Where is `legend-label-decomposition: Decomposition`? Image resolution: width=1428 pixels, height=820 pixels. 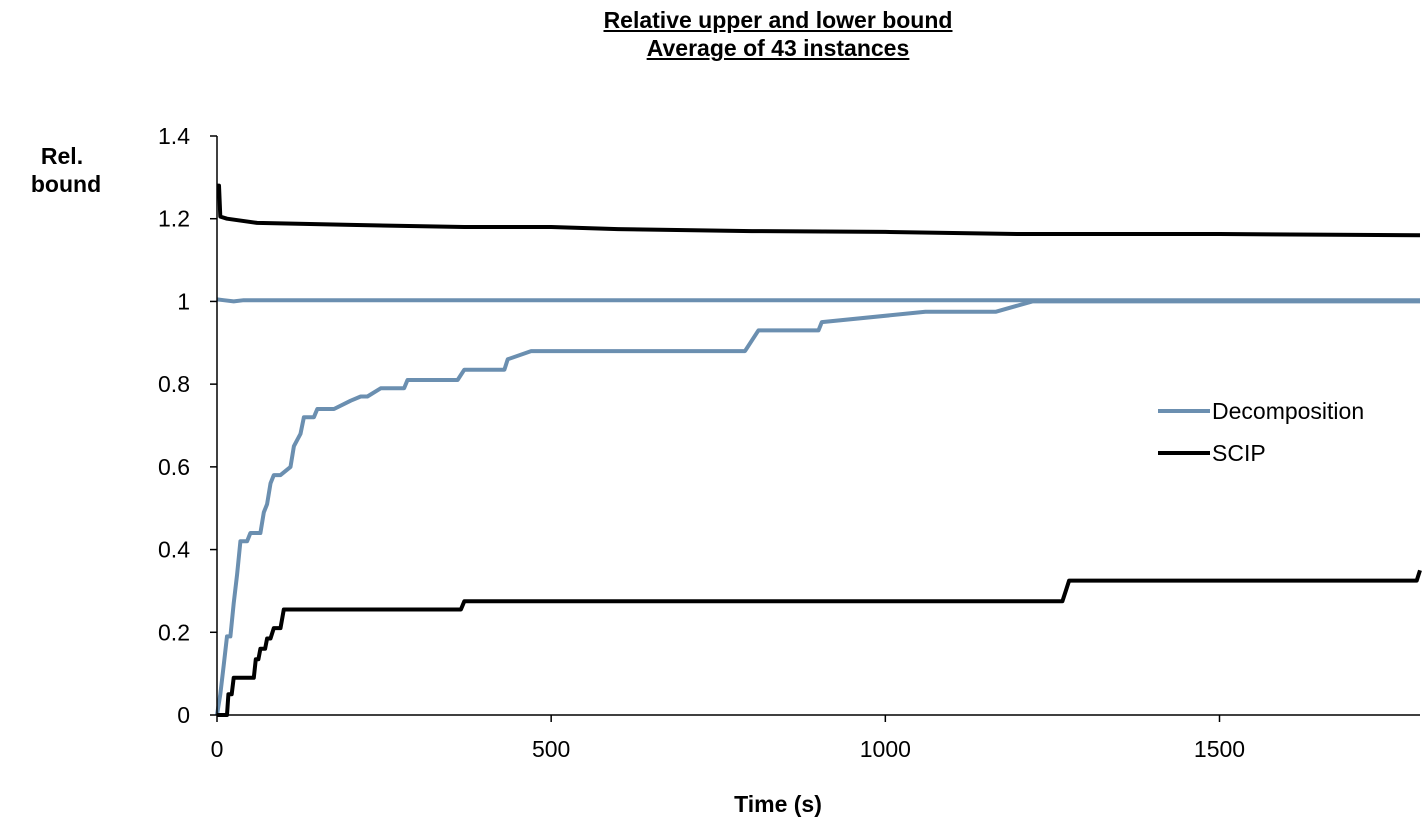 legend-label-decomposition: Decomposition is located at coordinates (1288, 411).